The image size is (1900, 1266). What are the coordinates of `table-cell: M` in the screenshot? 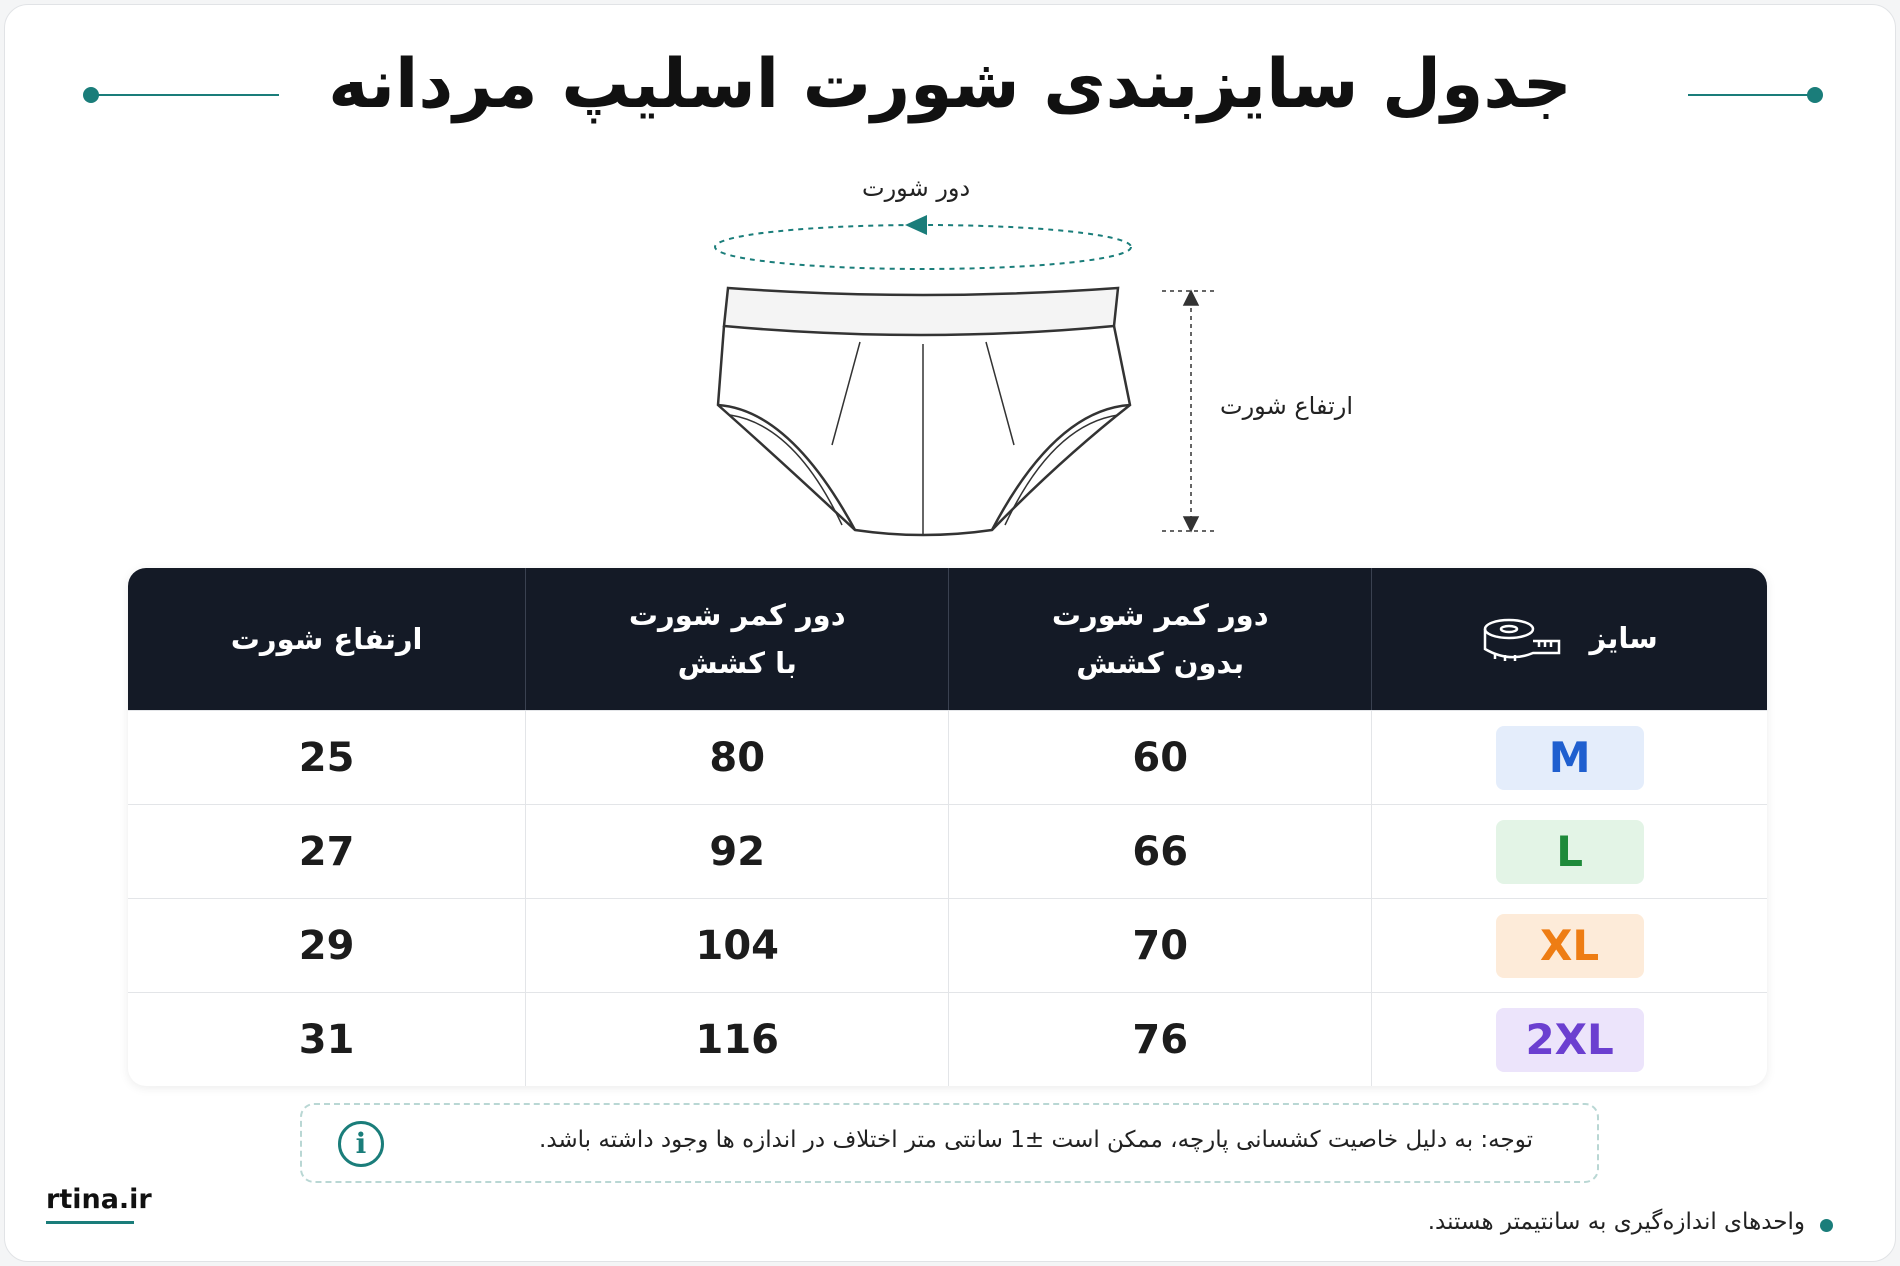 It's located at (1569, 757).